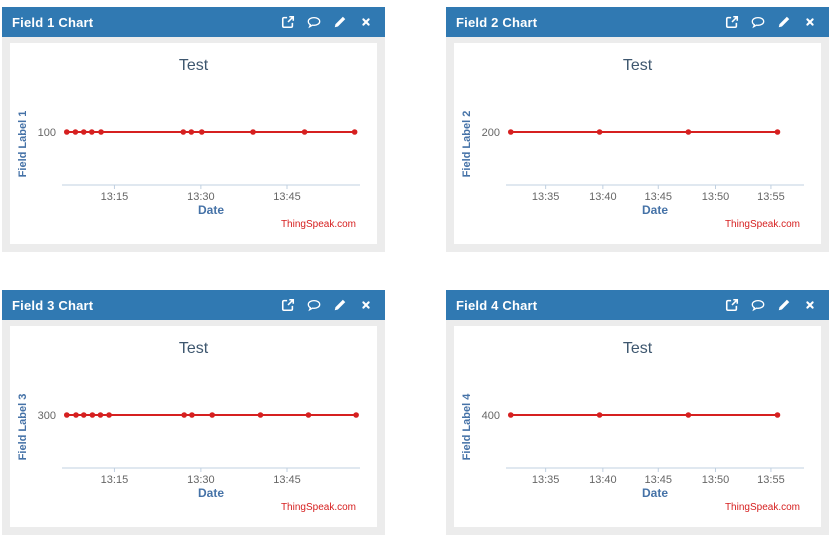 The image size is (832, 551). What do you see at coordinates (491, 133) in the screenshot?
I see `y-tick-label: 200` at bounding box center [491, 133].